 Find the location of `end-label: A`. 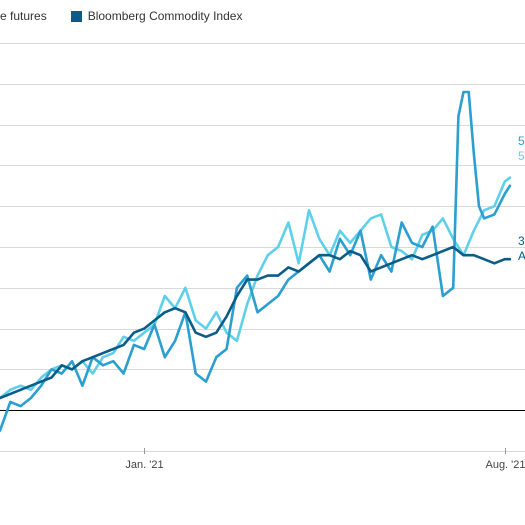

end-label: A is located at coordinates (521, 256).